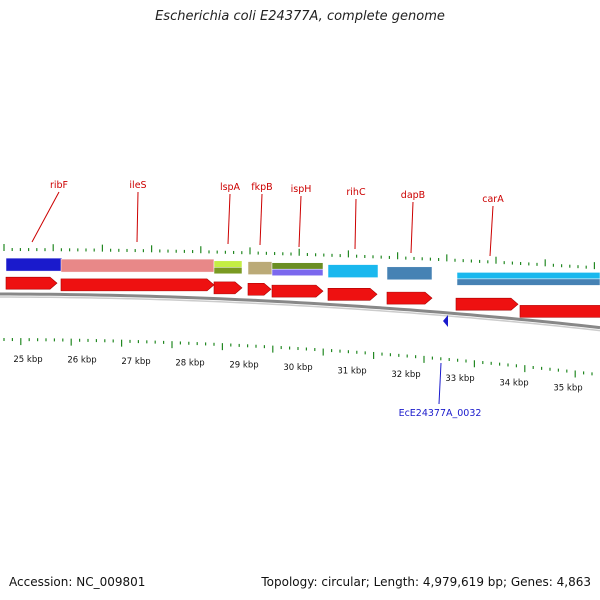 The height and width of the screenshot is (600, 600). What do you see at coordinates (491, 231) in the screenshot?
I see `gene-leader-carA` at bounding box center [491, 231].